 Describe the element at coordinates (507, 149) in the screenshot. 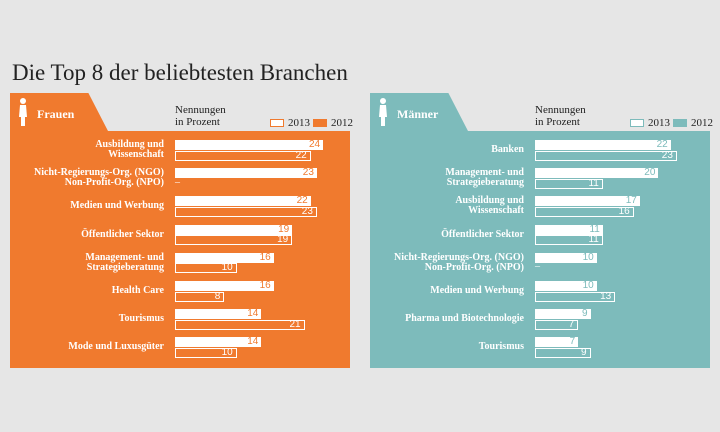

I see `category-line: Banken` at that location.